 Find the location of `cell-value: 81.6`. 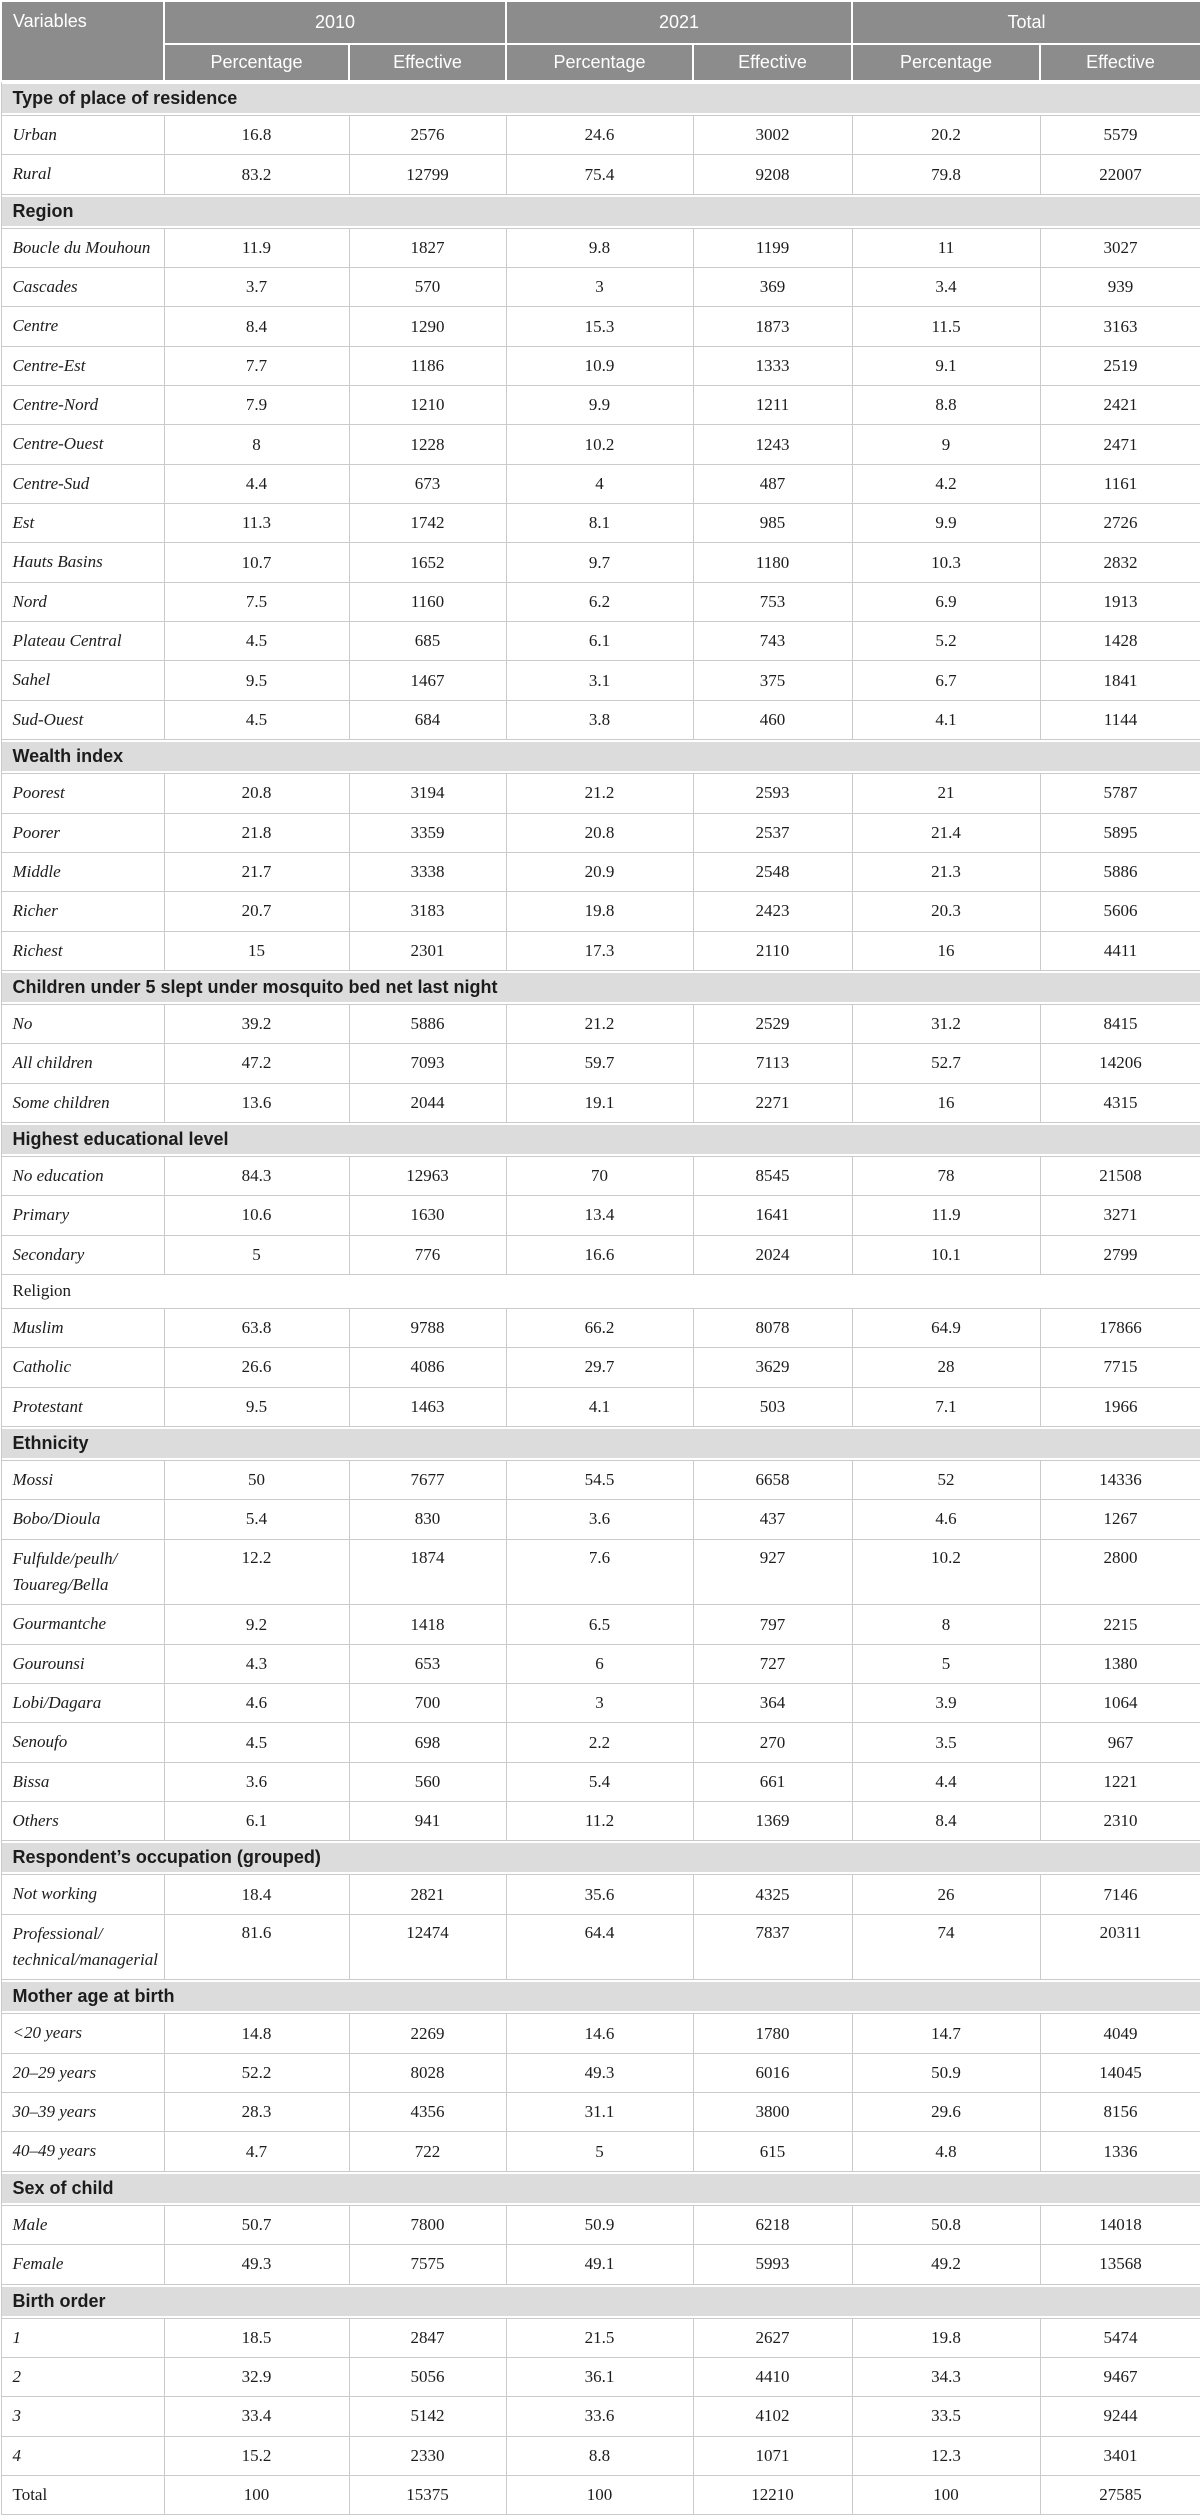

cell-value: 81.6 is located at coordinates (256, 1947).